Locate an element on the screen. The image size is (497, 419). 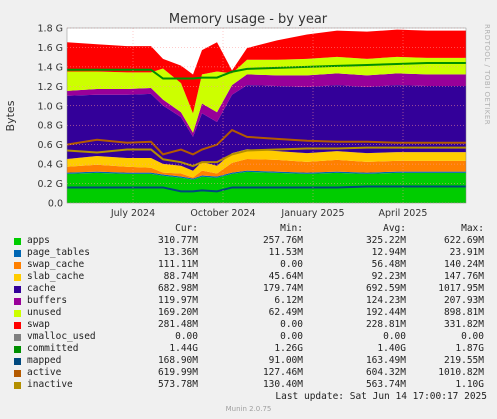
legend-min: 257.76M is located at coordinates (282, 240).